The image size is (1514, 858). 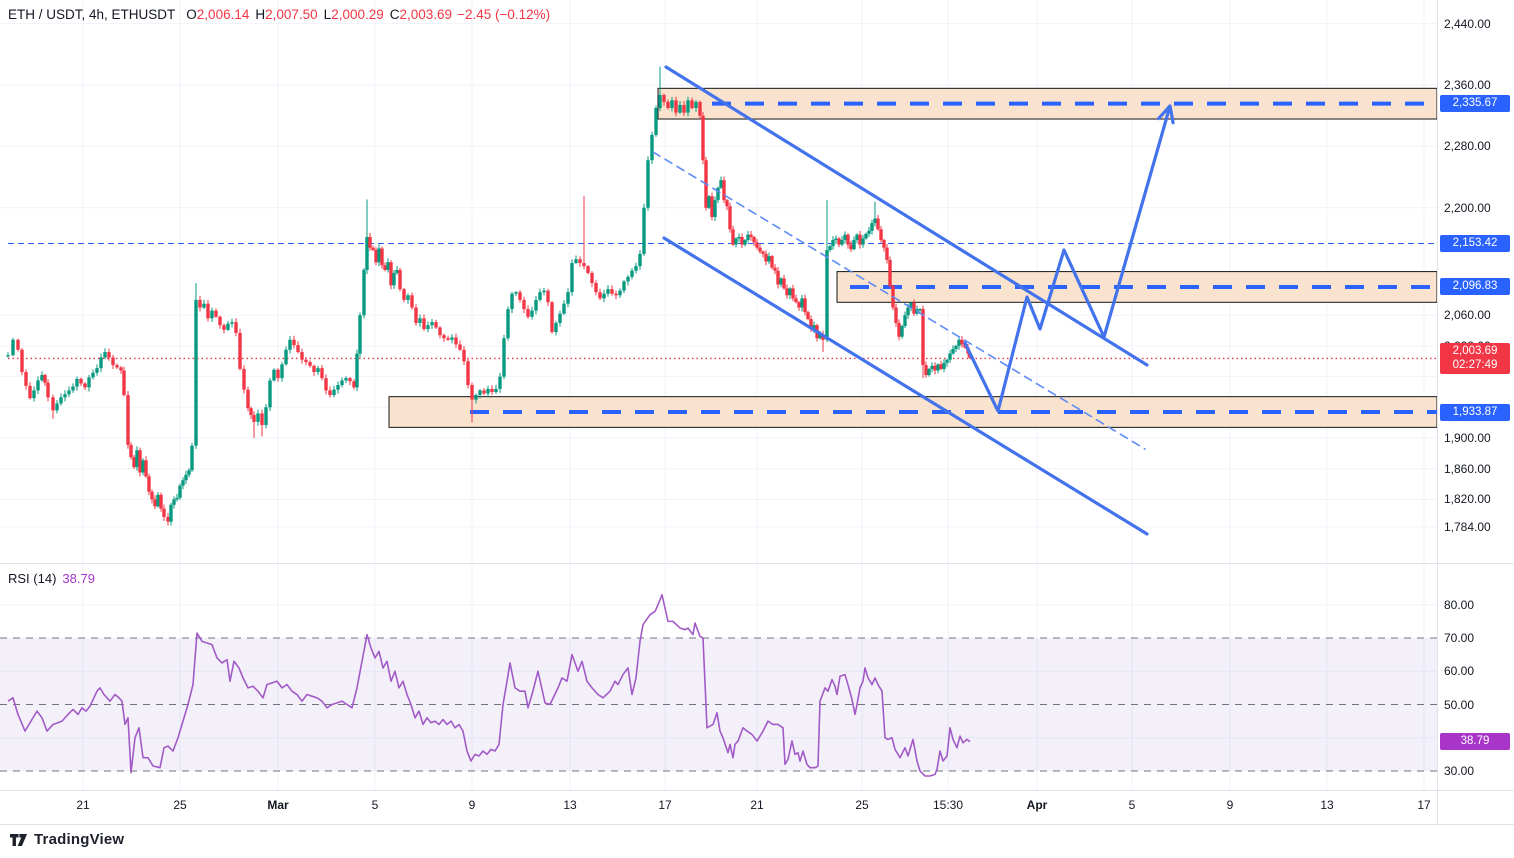 I want to click on ohlc-key: O, so click(x=191, y=14).